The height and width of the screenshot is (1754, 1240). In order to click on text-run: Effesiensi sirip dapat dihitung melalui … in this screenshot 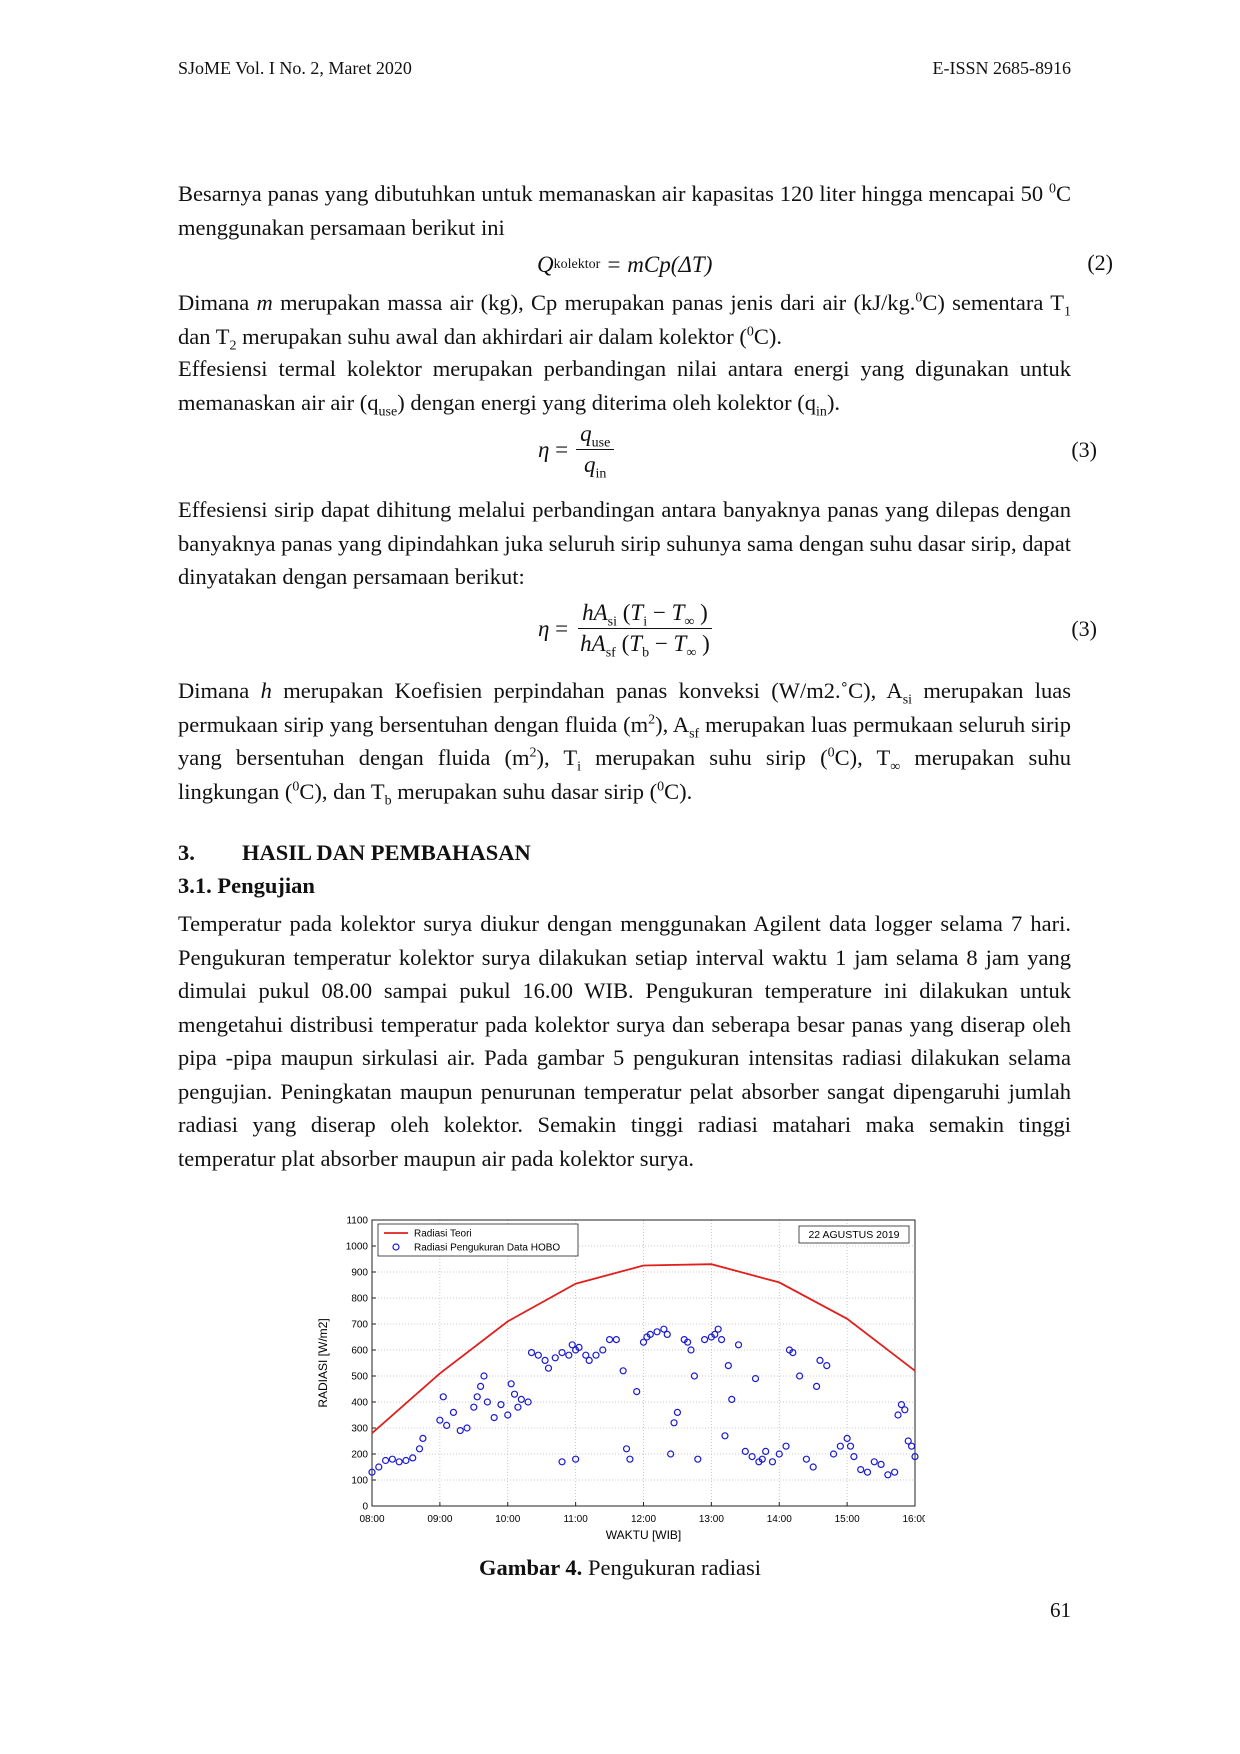, I will do `click(627, 543)`.